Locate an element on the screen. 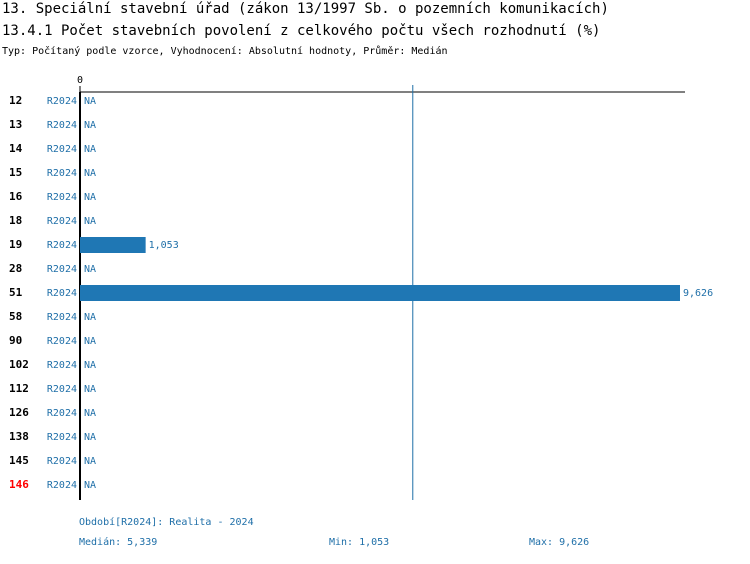  x-tick-label: 0 is located at coordinates (80, 80).